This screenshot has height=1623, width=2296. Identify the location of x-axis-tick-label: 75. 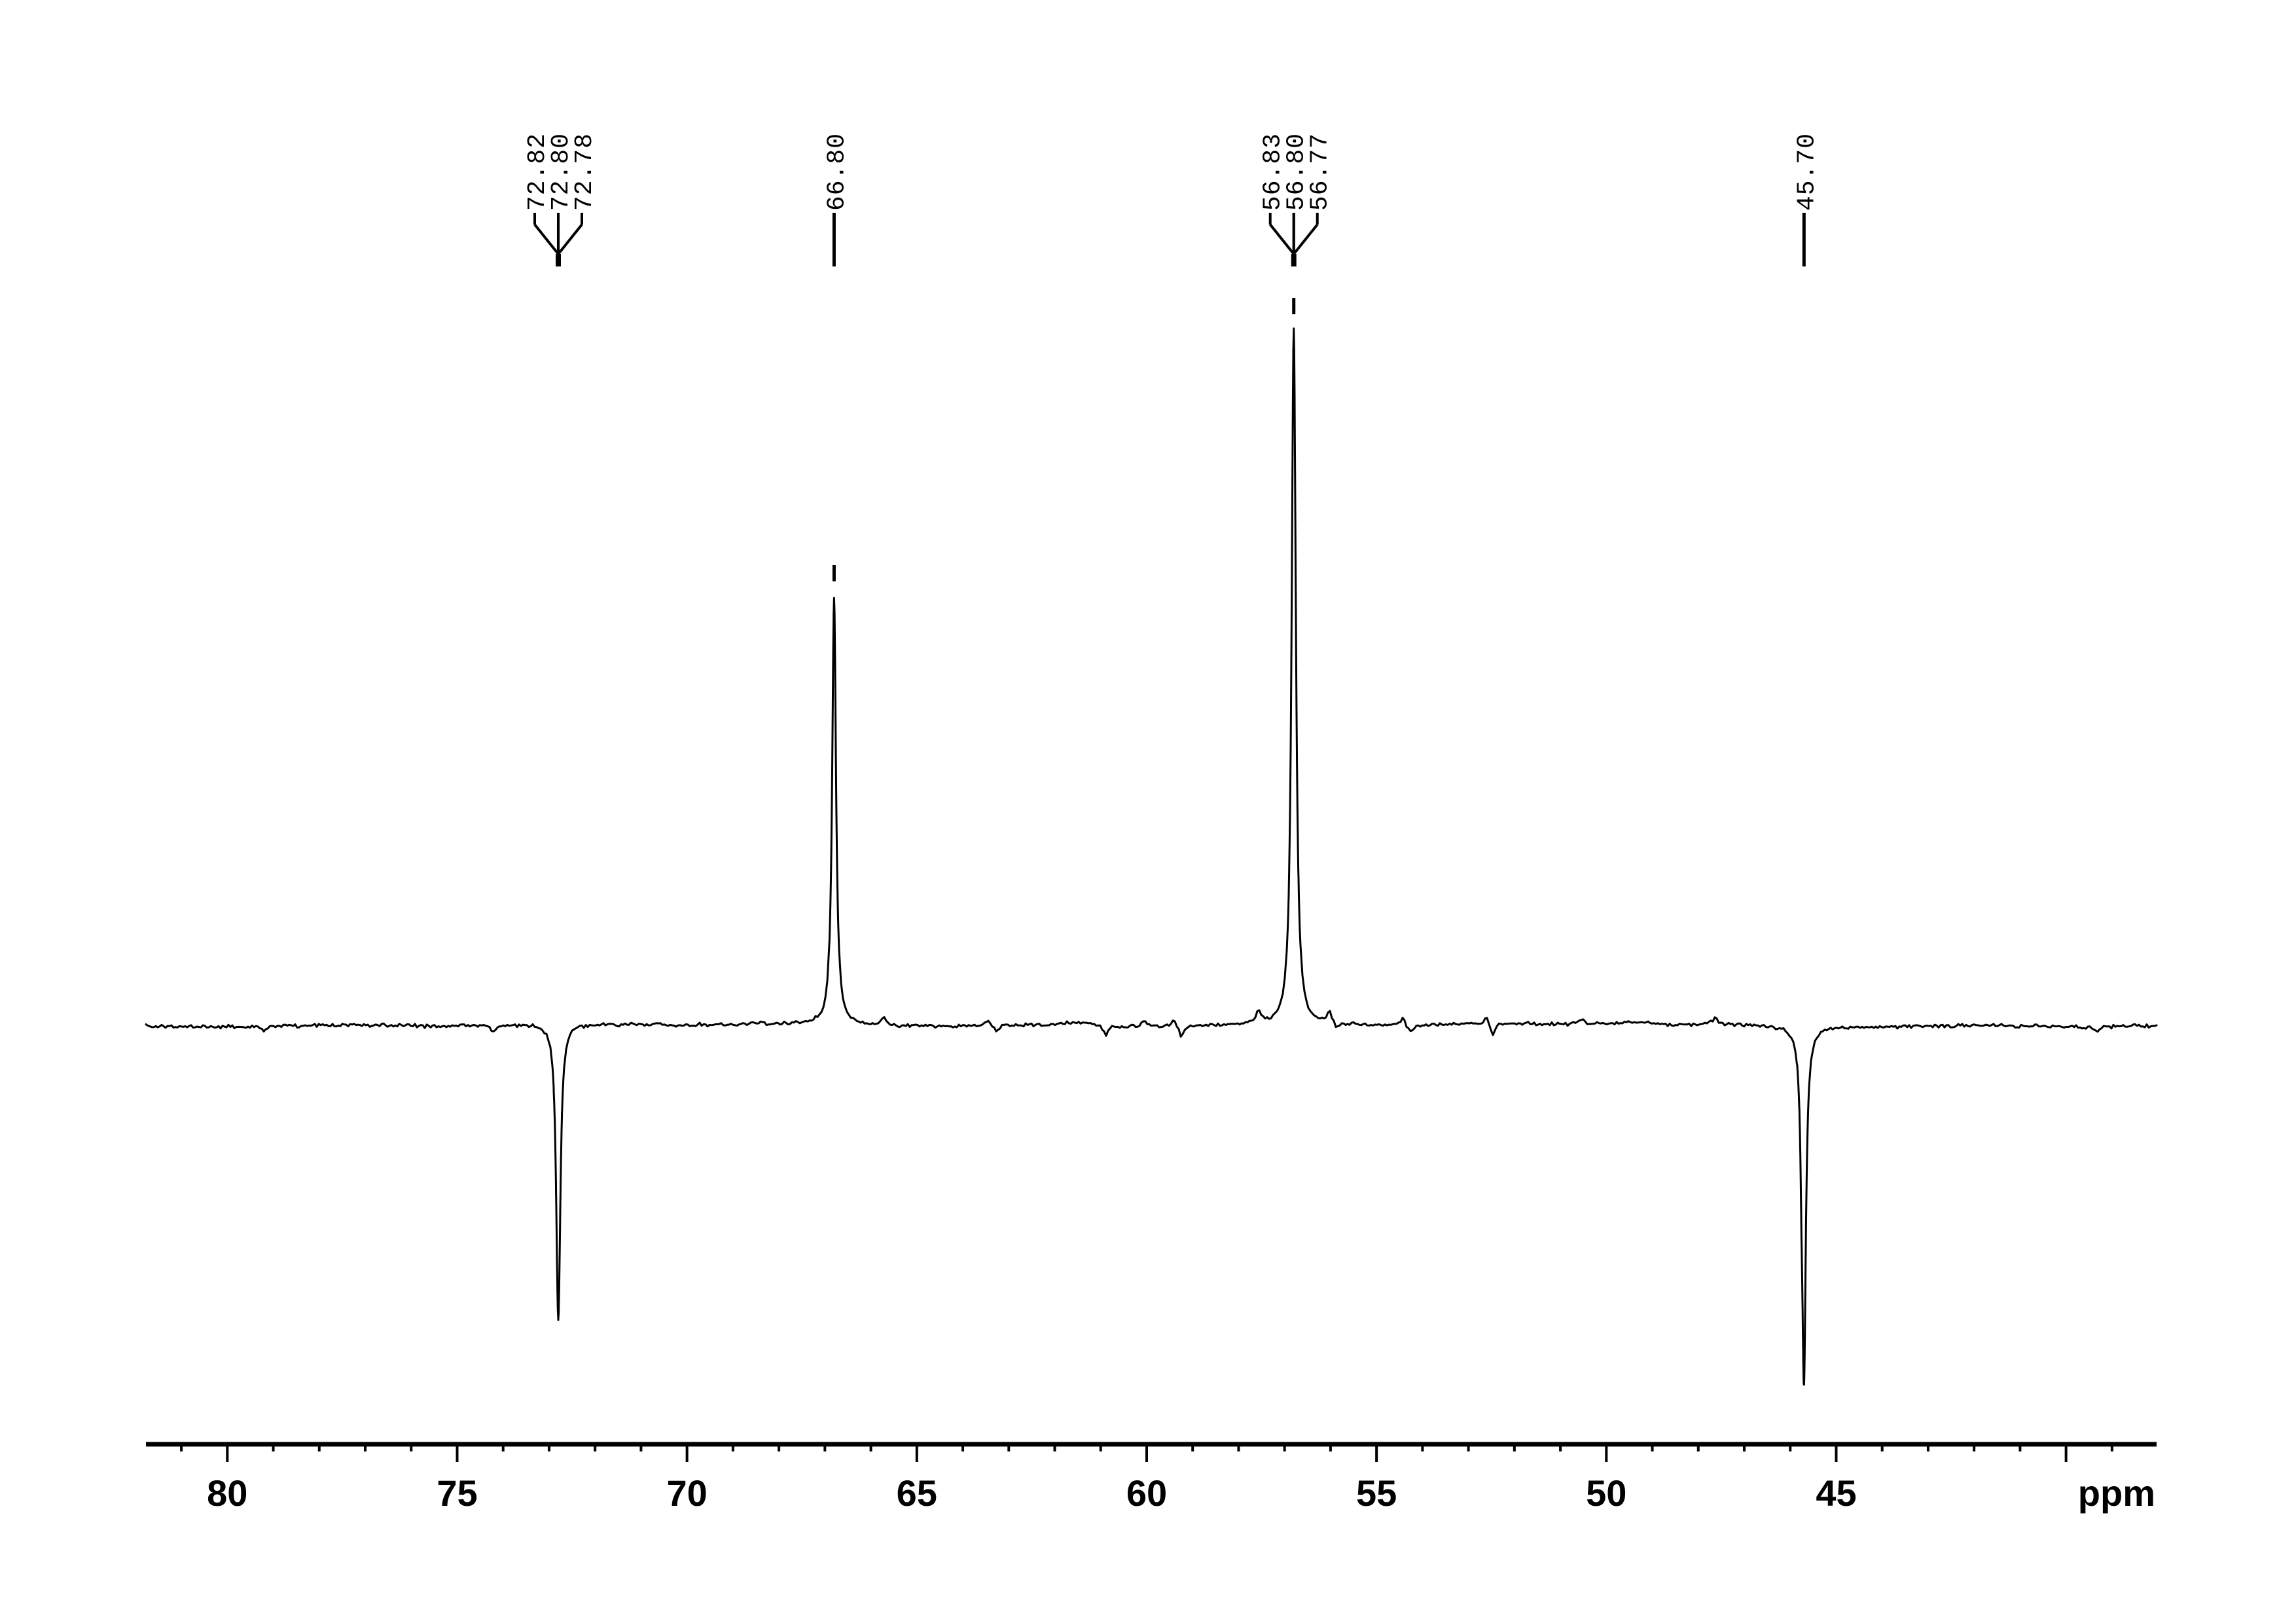
(457, 1493).